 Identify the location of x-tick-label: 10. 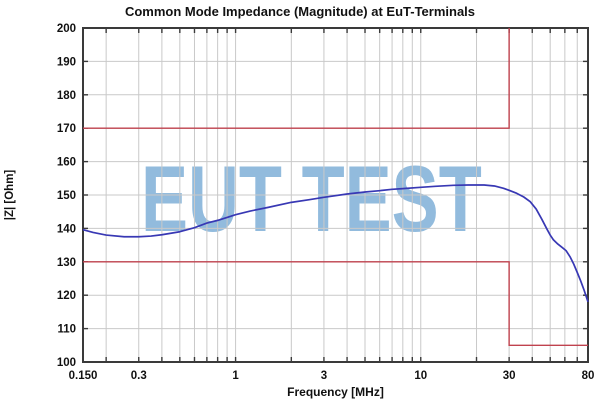
(420, 376).